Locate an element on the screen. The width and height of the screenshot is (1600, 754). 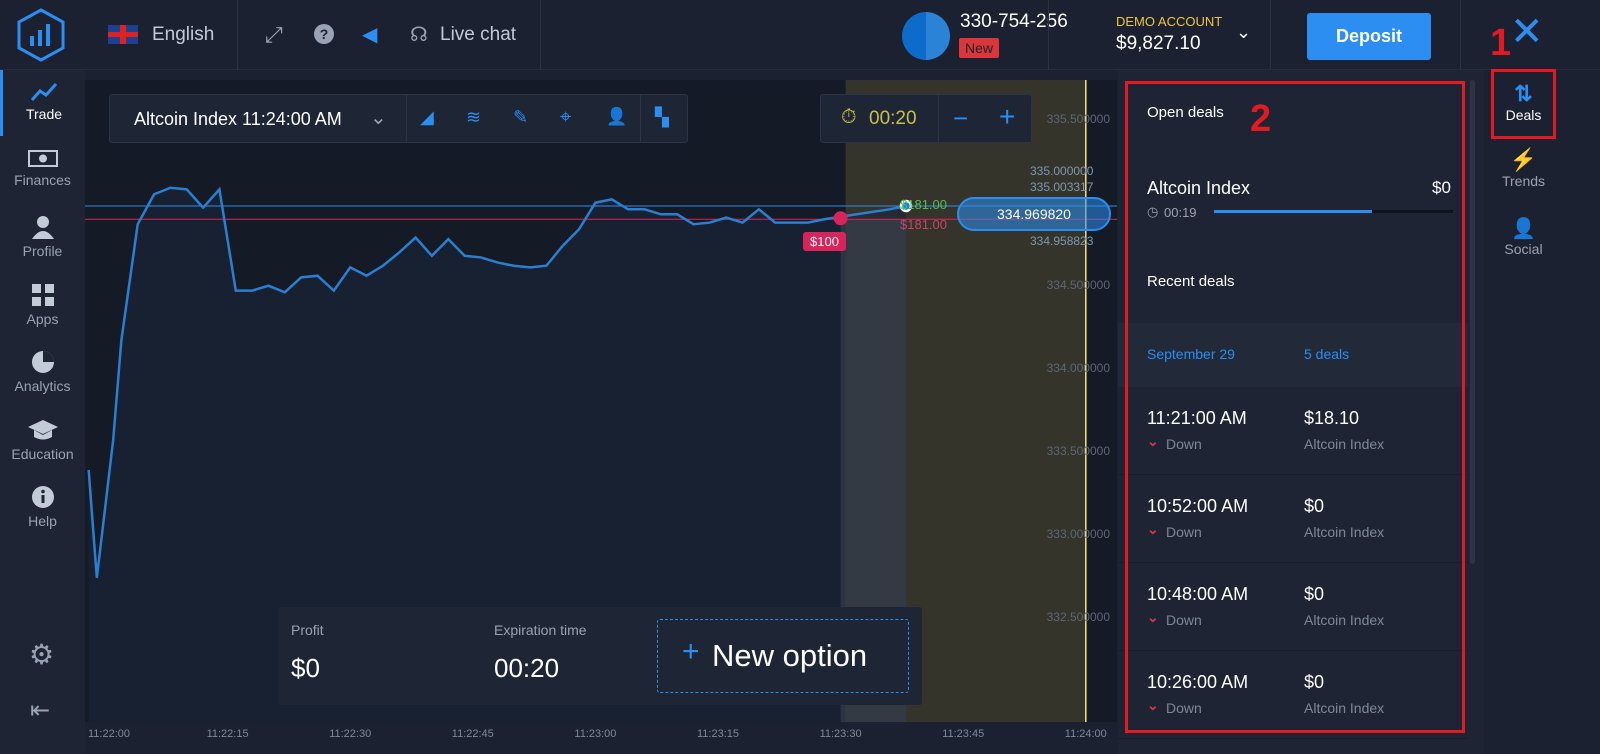
current-point is located at coordinates (906, 206).